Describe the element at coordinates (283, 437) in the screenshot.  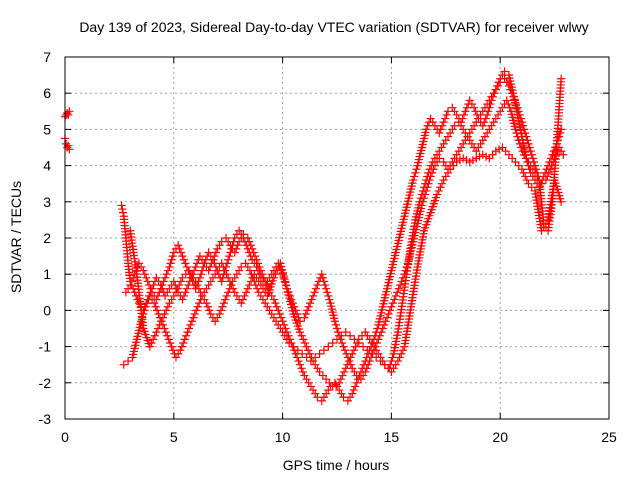
I see `x-tick-label: 10` at that location.